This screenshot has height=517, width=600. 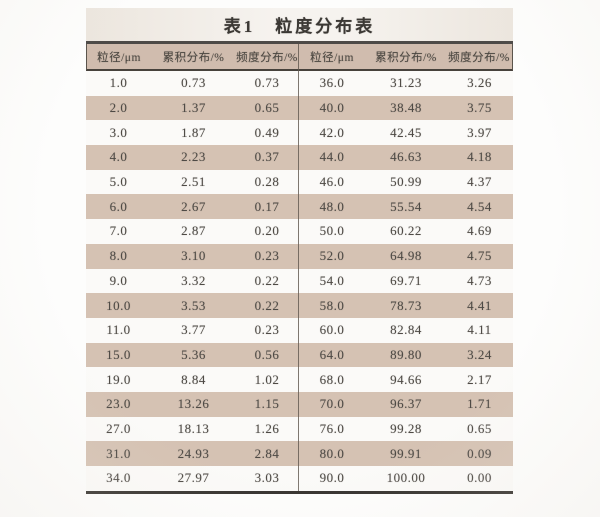 What do you see at coordinates (193, 354) in the screenshot?
I see `cell-cumulative-left: 5.36` at bounding box center [193, 354].